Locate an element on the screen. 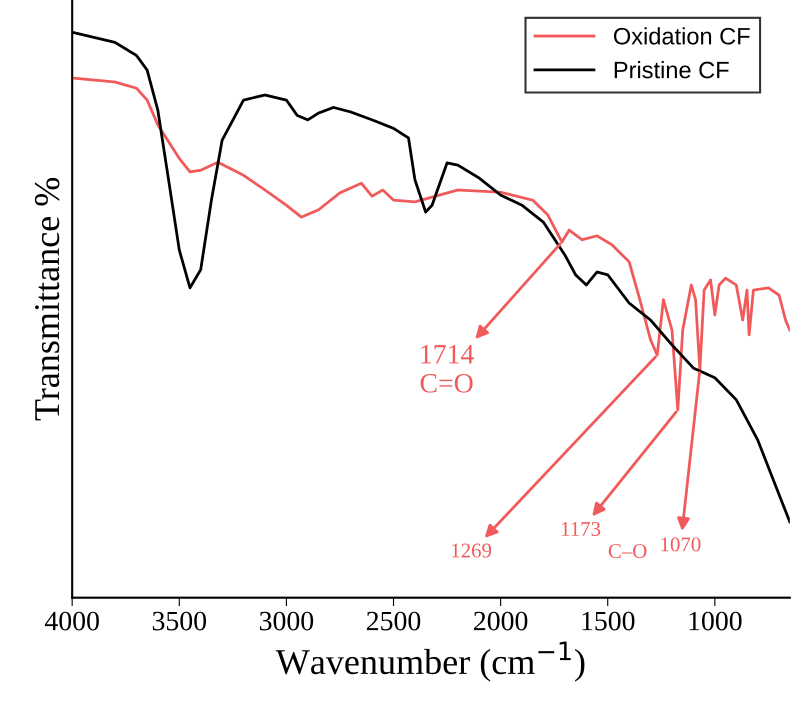 The width and height of the screenshot is (793, 704). x-tick-label: 3500 is located at coordinates (179, 621).